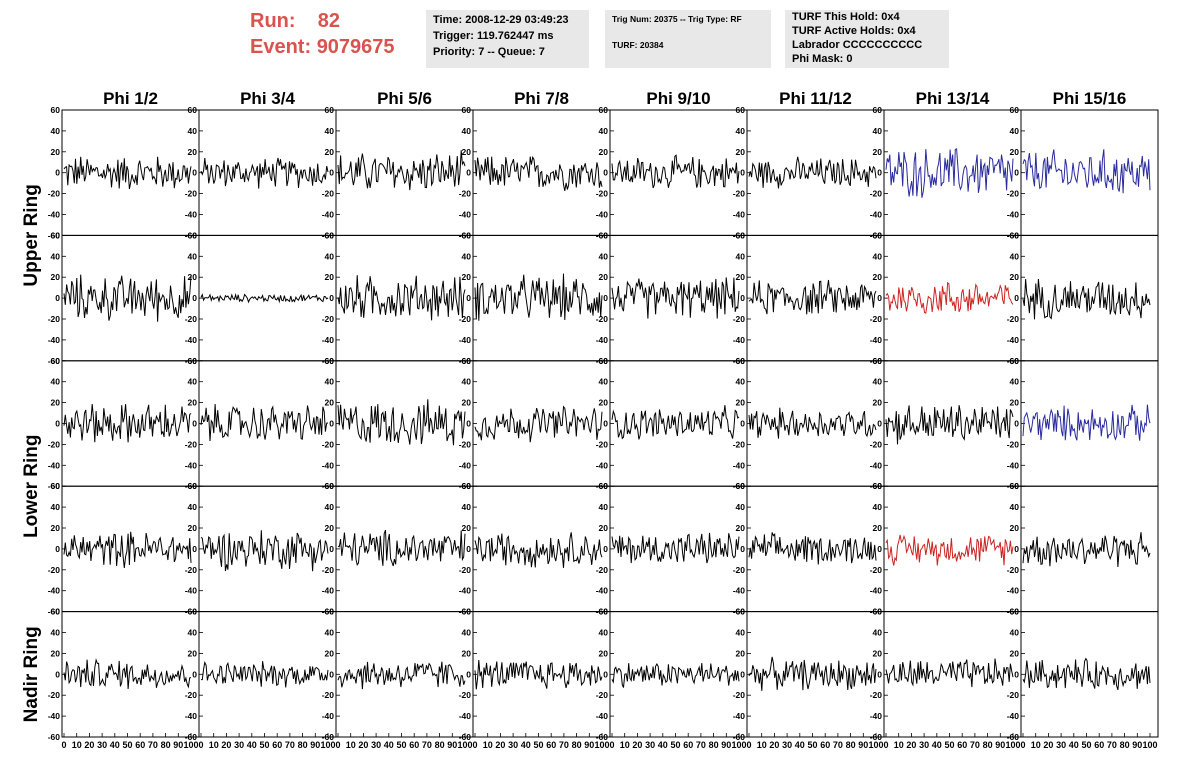 This screenshot has width=1196, height=772. What do you see at coordinates (493, 36) in the screenshot?
I see `trigger-text: Trigger: 119.762447 ms` at bounding box center [493, 36].